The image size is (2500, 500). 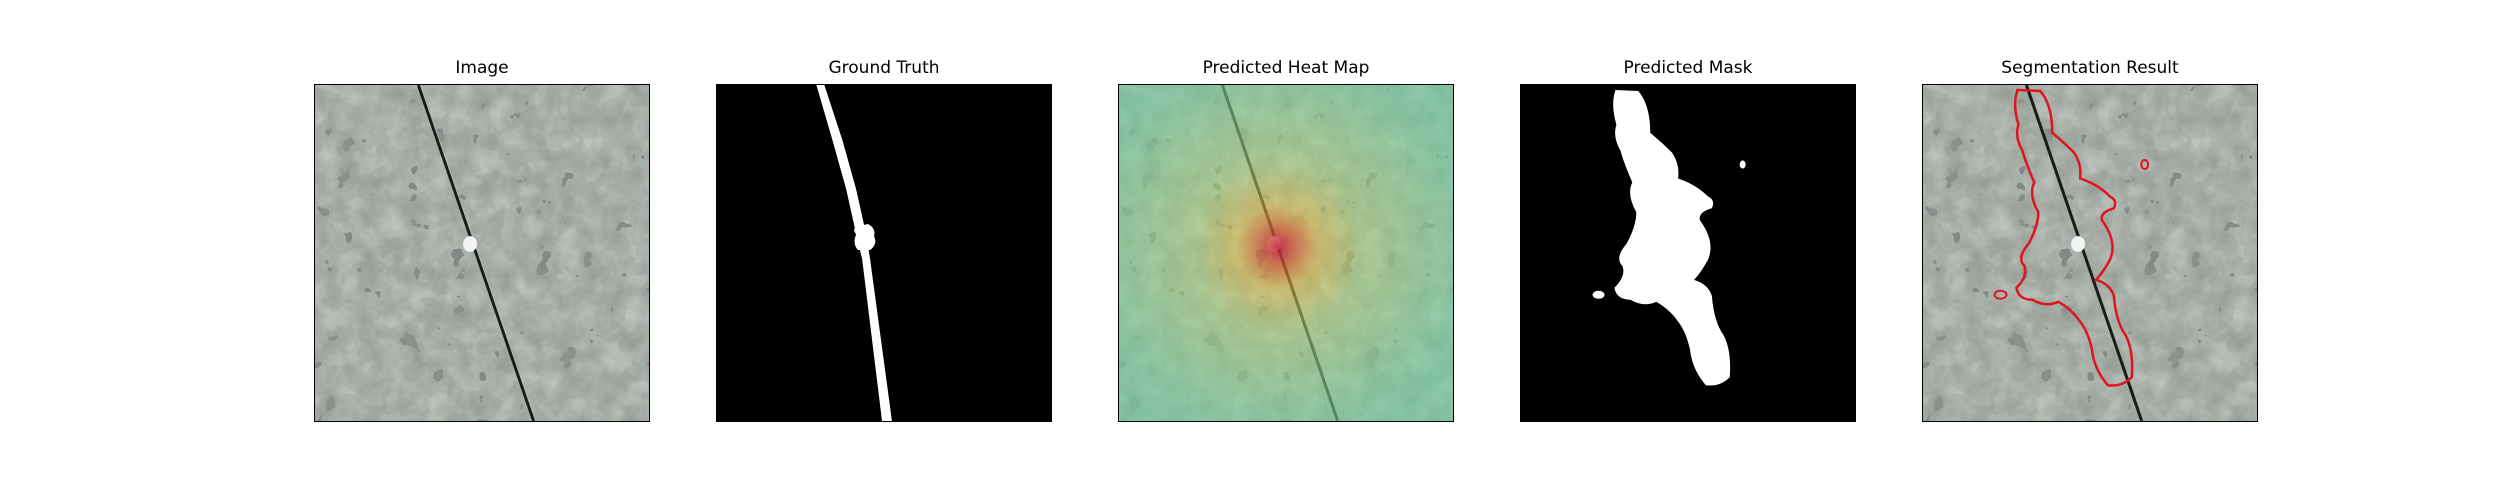 What do you see at coordinates (2090, 68) in the screenshot?
I see `panel-title-segmentation-result: Segmentation Result` at bounding box center [2090, 68].